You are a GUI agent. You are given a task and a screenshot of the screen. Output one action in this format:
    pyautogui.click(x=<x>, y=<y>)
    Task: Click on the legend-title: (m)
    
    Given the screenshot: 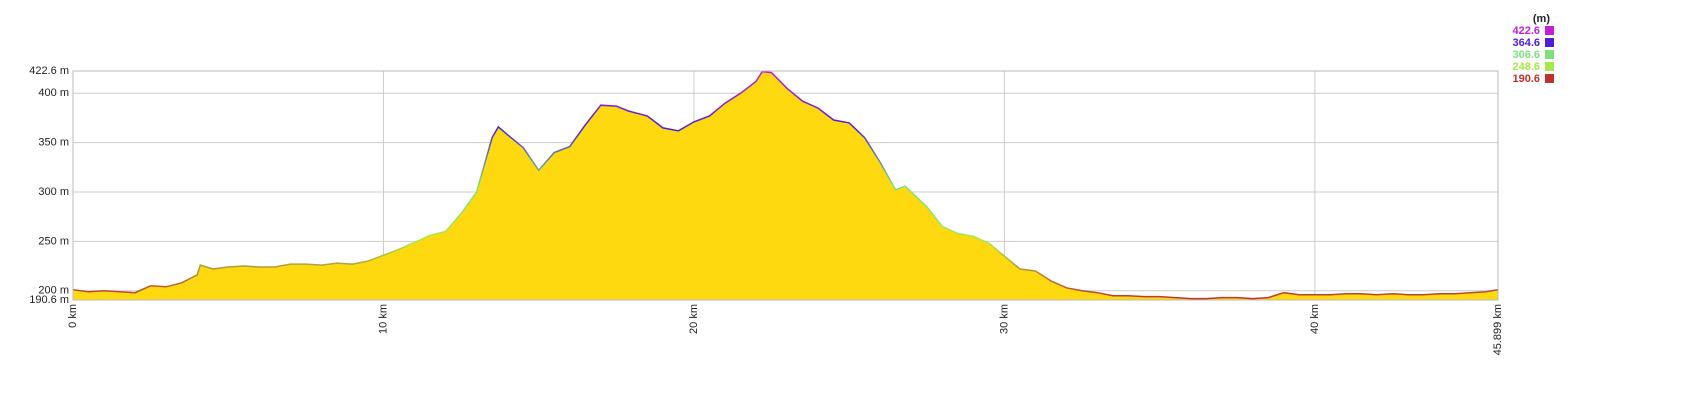 What is the action you would take?
    pyautogui.click(x=1541, y=19)
    